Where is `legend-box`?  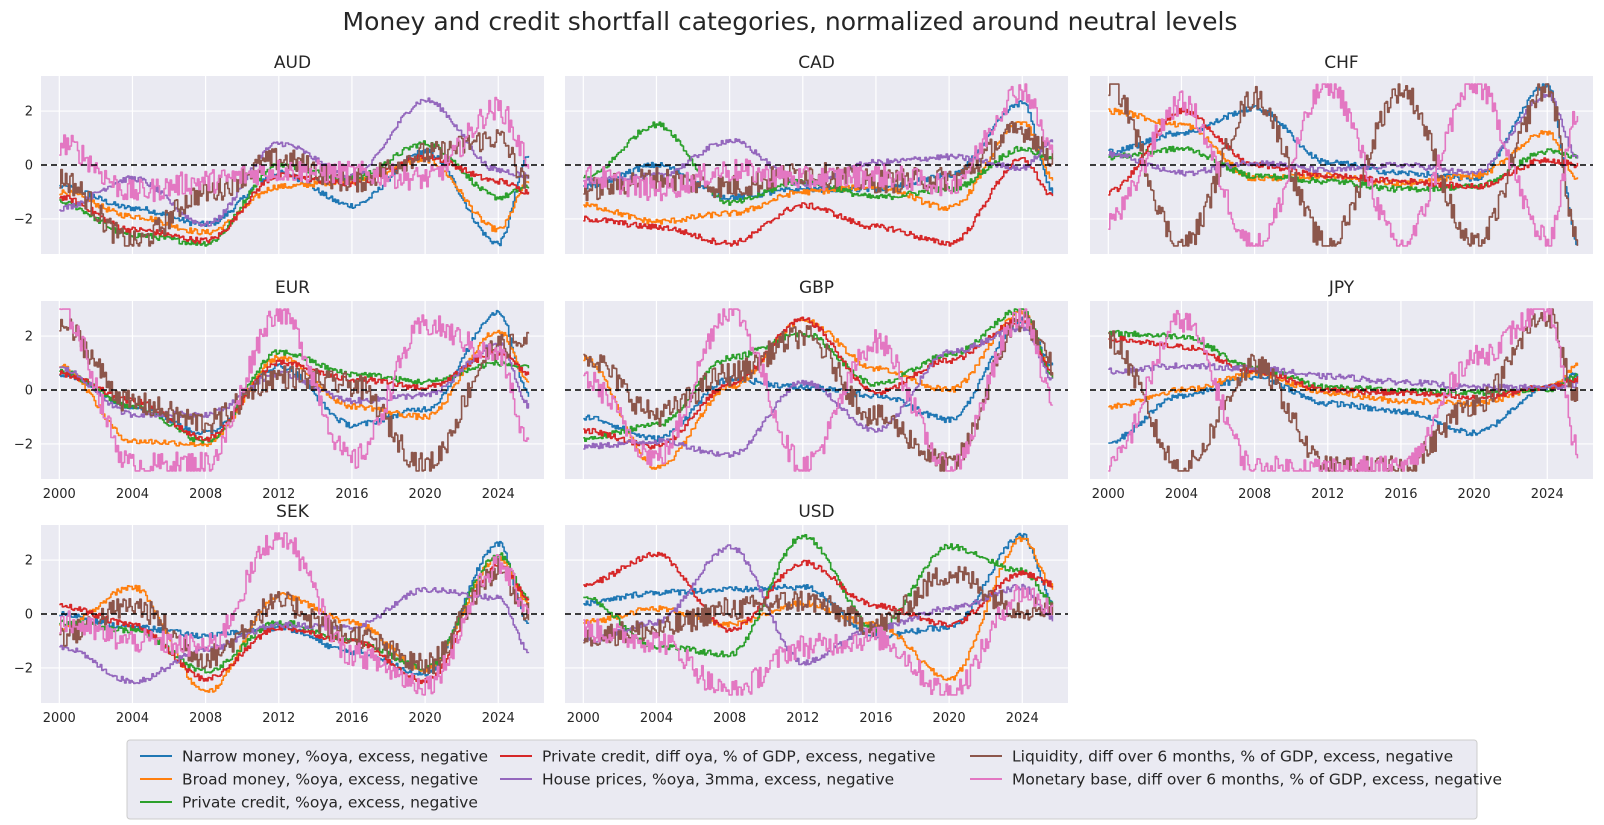
legend-box is located at coordinates (802, 779).